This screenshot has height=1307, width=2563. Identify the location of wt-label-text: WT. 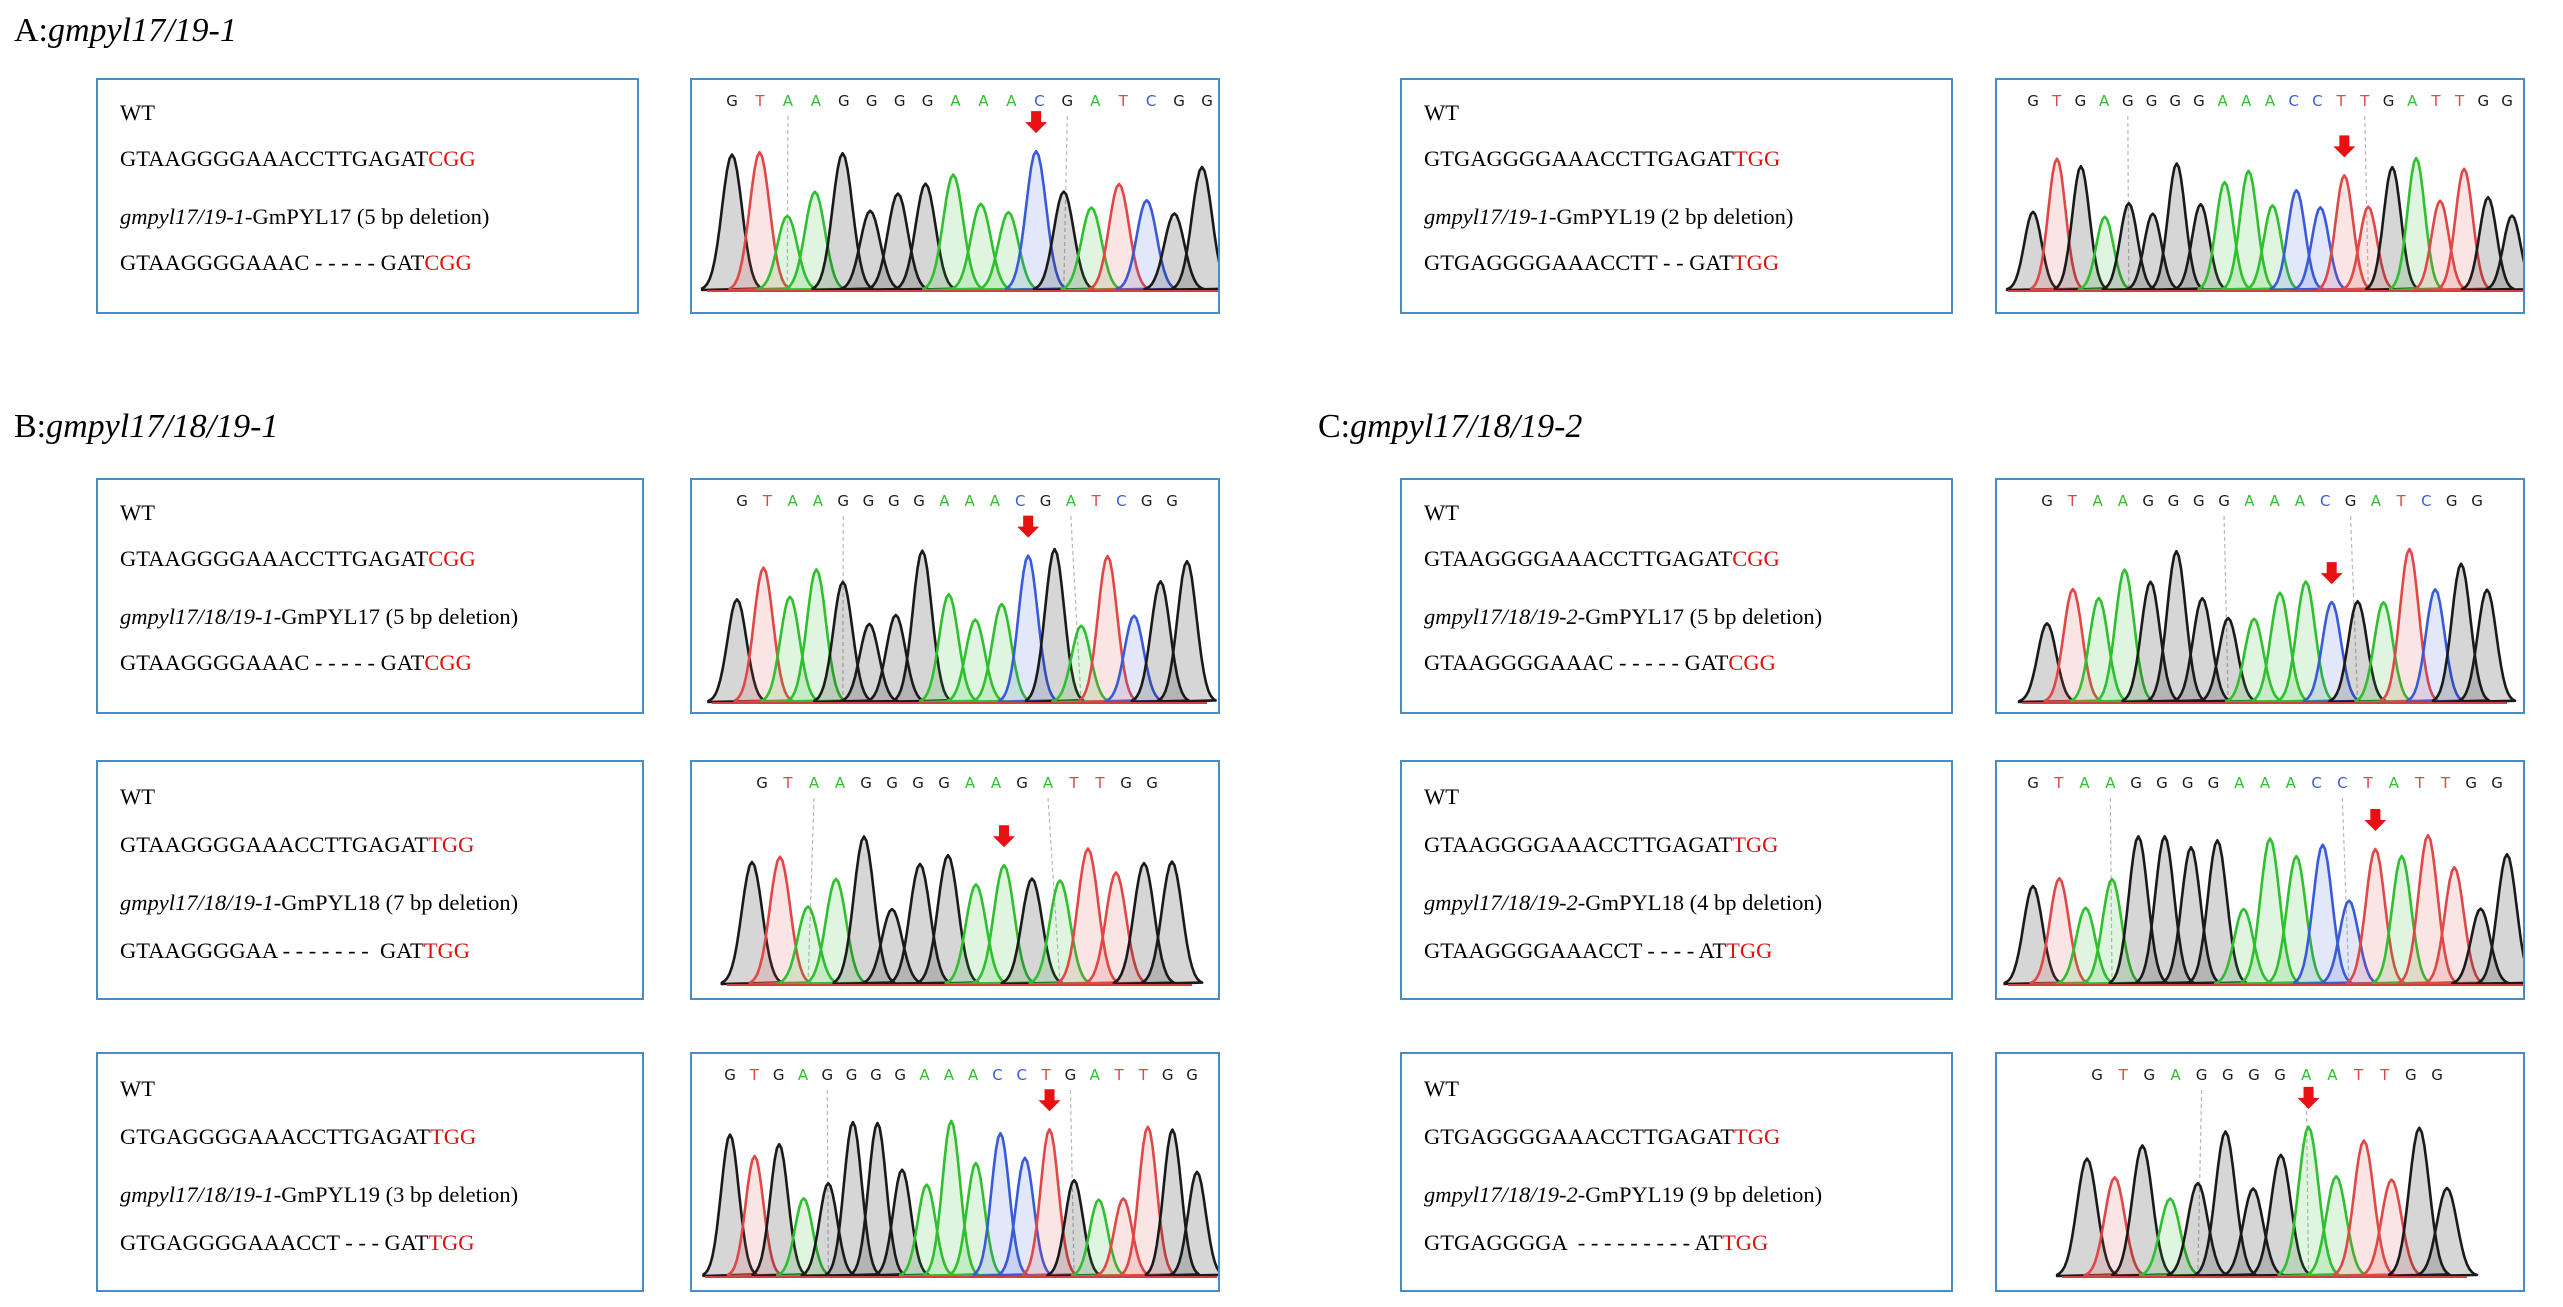
(137, 112).